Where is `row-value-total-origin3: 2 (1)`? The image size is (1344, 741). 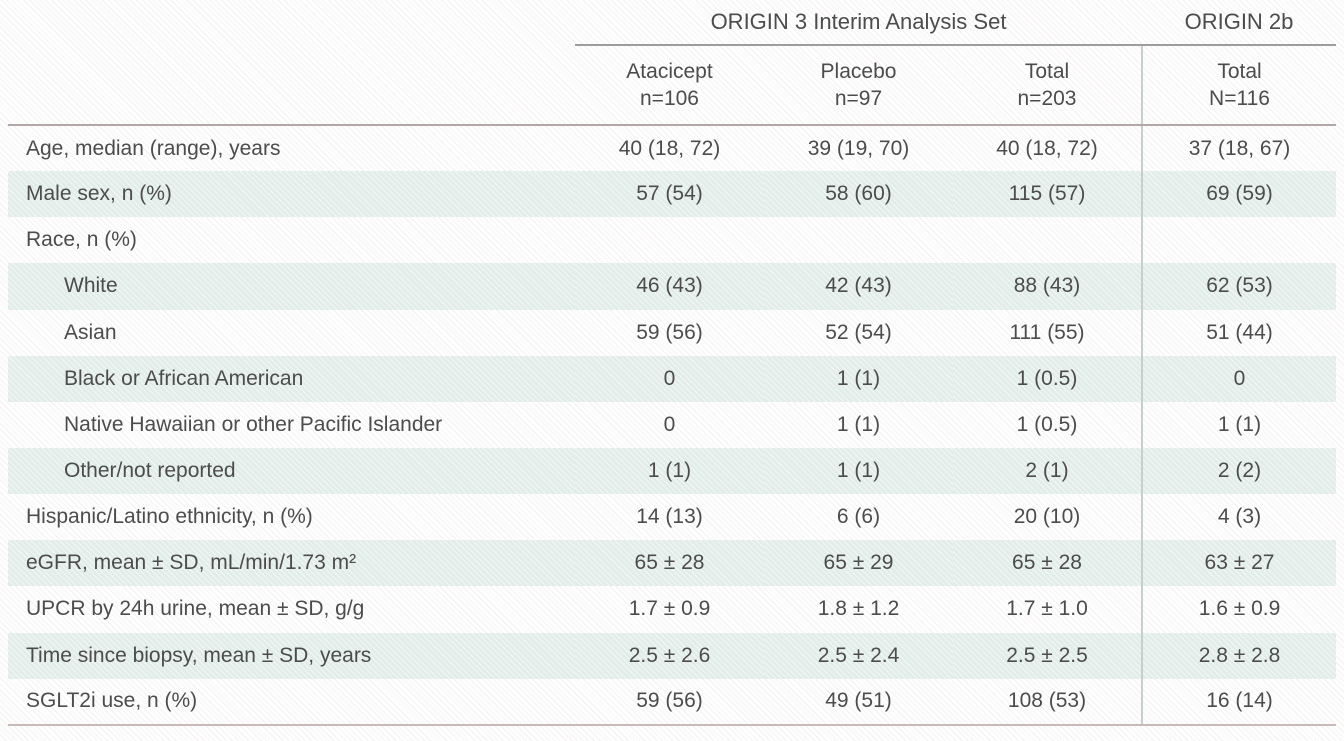 row-value-total-origin3: 2 (1) is located at coordinates (1047, 471).